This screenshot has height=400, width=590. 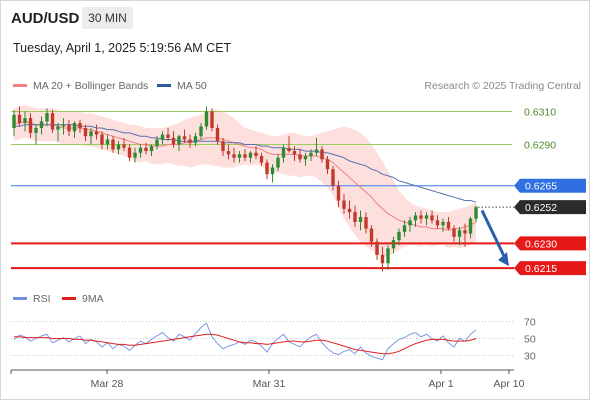 I want to click on x-tick-label-1: Mar 31, so click(x=269, y=384).